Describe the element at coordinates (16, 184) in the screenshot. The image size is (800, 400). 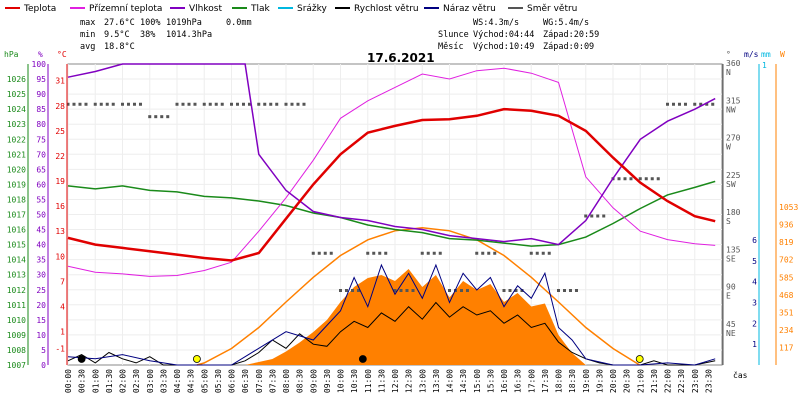
I see `tick-label-hpa: 1019` at that location.